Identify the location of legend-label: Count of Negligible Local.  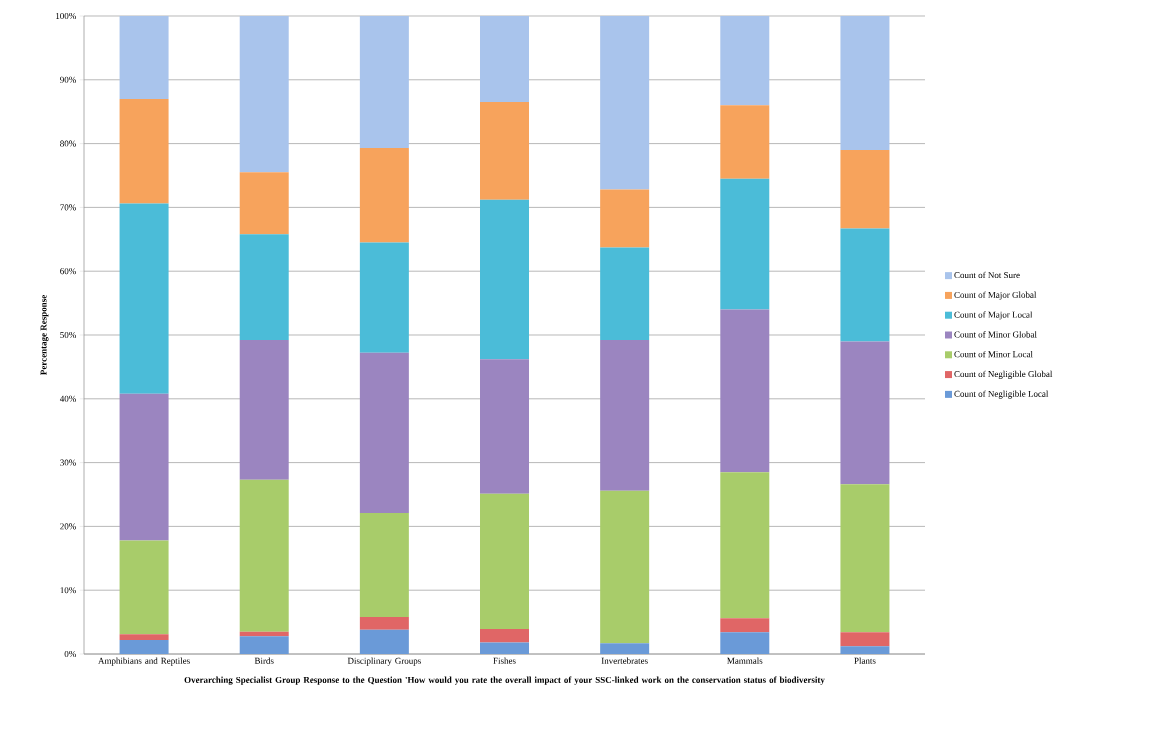
(1001, 394).